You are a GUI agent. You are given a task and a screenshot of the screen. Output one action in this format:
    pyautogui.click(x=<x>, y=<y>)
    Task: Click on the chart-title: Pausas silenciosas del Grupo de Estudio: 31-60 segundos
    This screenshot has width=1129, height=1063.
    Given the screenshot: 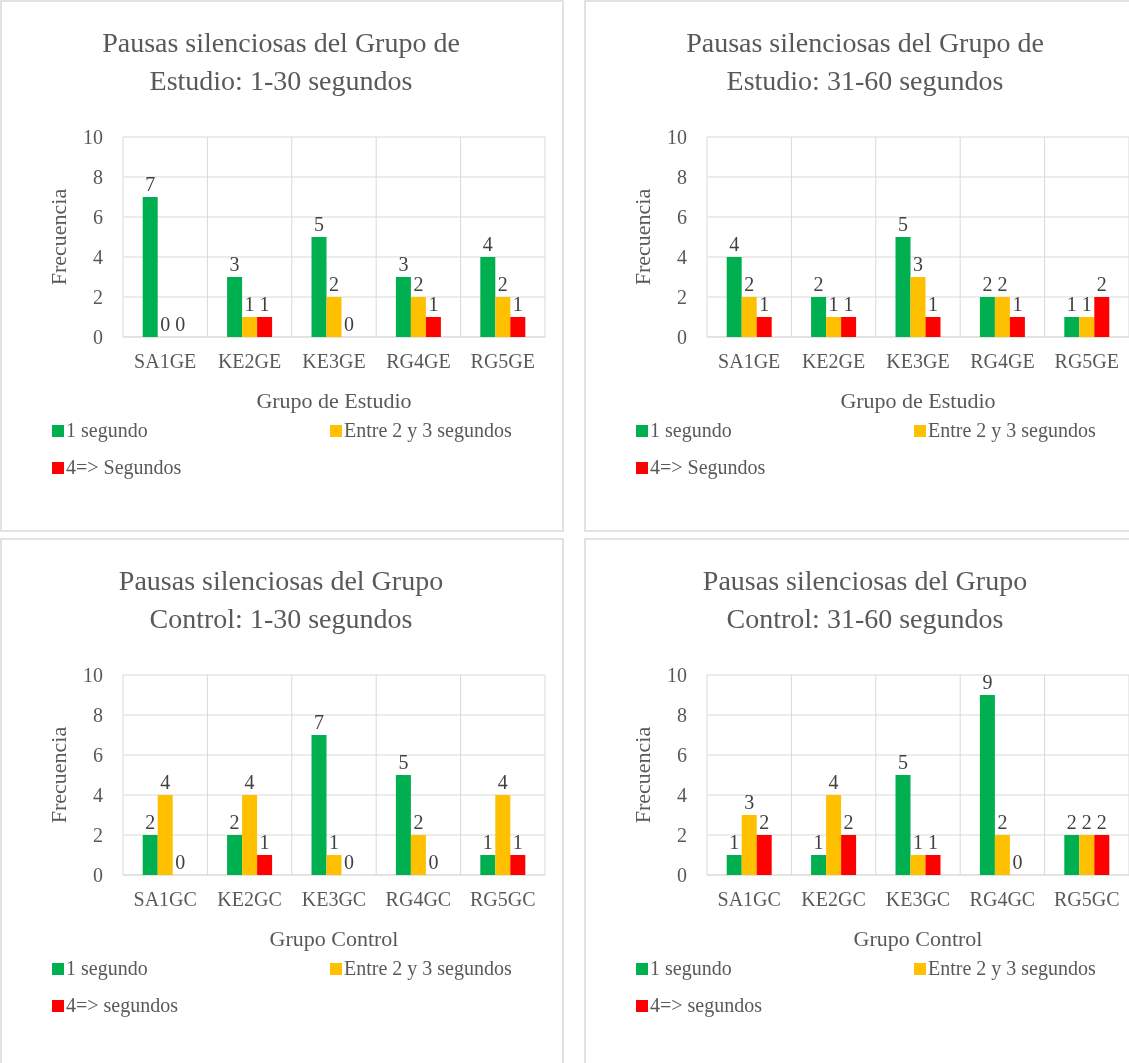 What is the action you would take?
    pyautogui.click(x=865, y=61)
    